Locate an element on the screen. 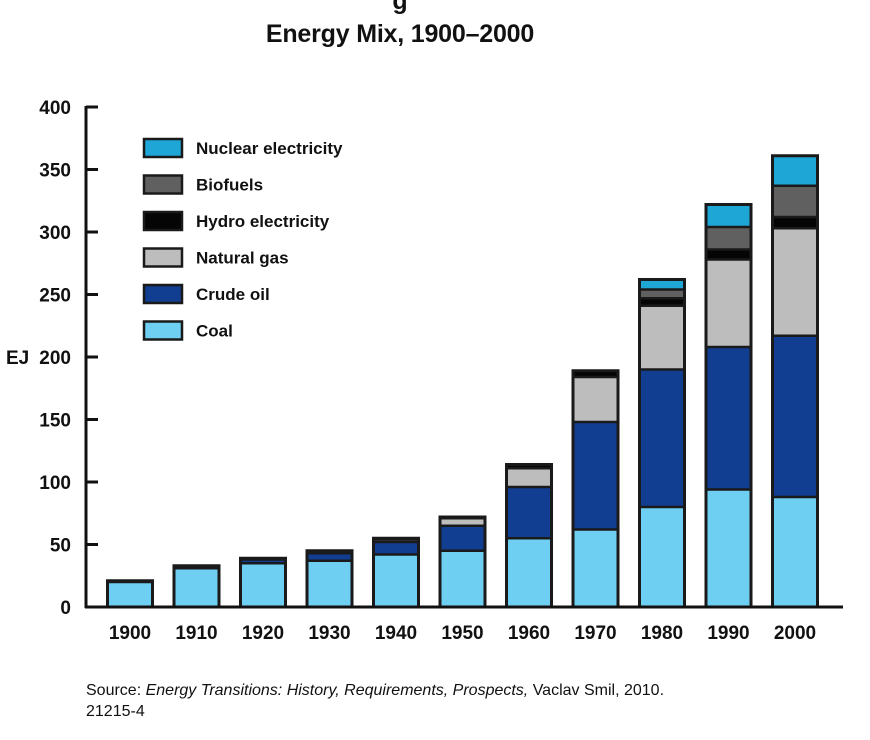 Image resolution: width=870 pixels, height=740 pixels. legend-label-coal: Coal is located at coordinates (214, 331).